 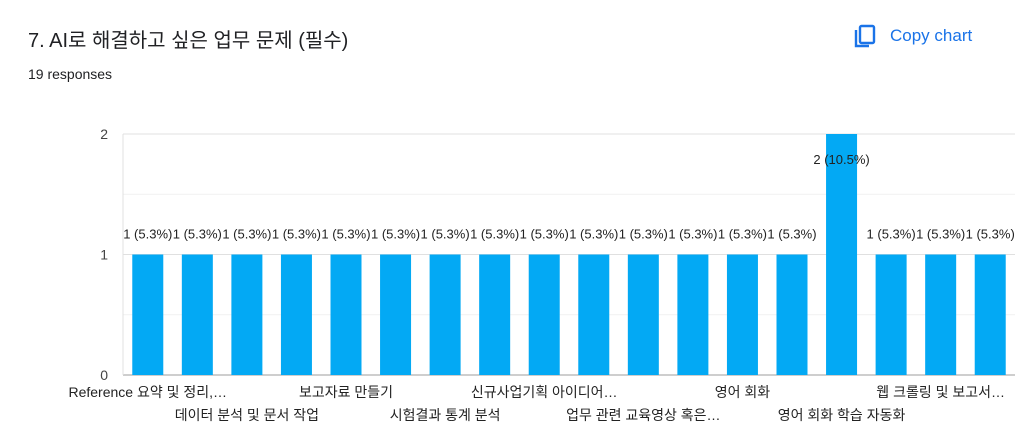 I want to click on copy-chart-label: Copy chart, so click(x=931, y=35).